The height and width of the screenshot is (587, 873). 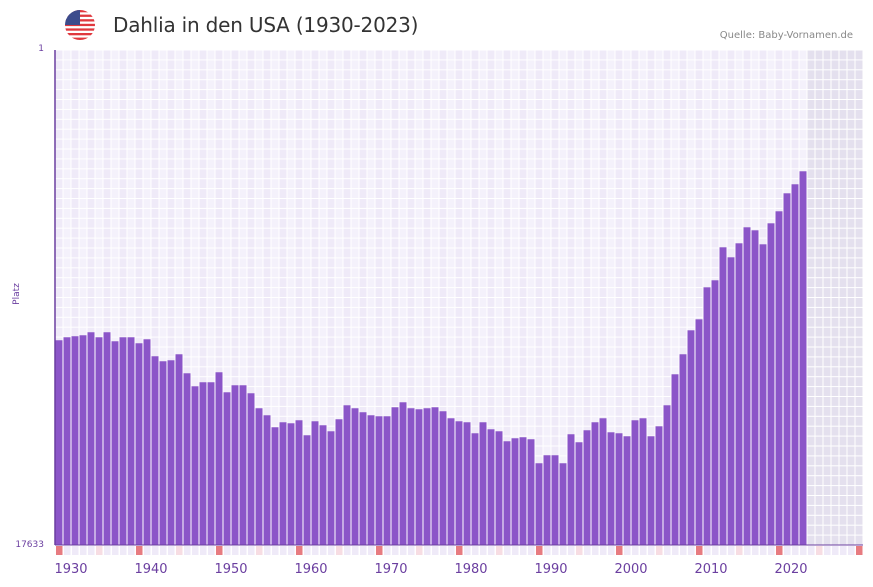 What do you see at coordinates (227, 468) in the screenshot?
I see `bar-1951` at bounding box center [227, 468].